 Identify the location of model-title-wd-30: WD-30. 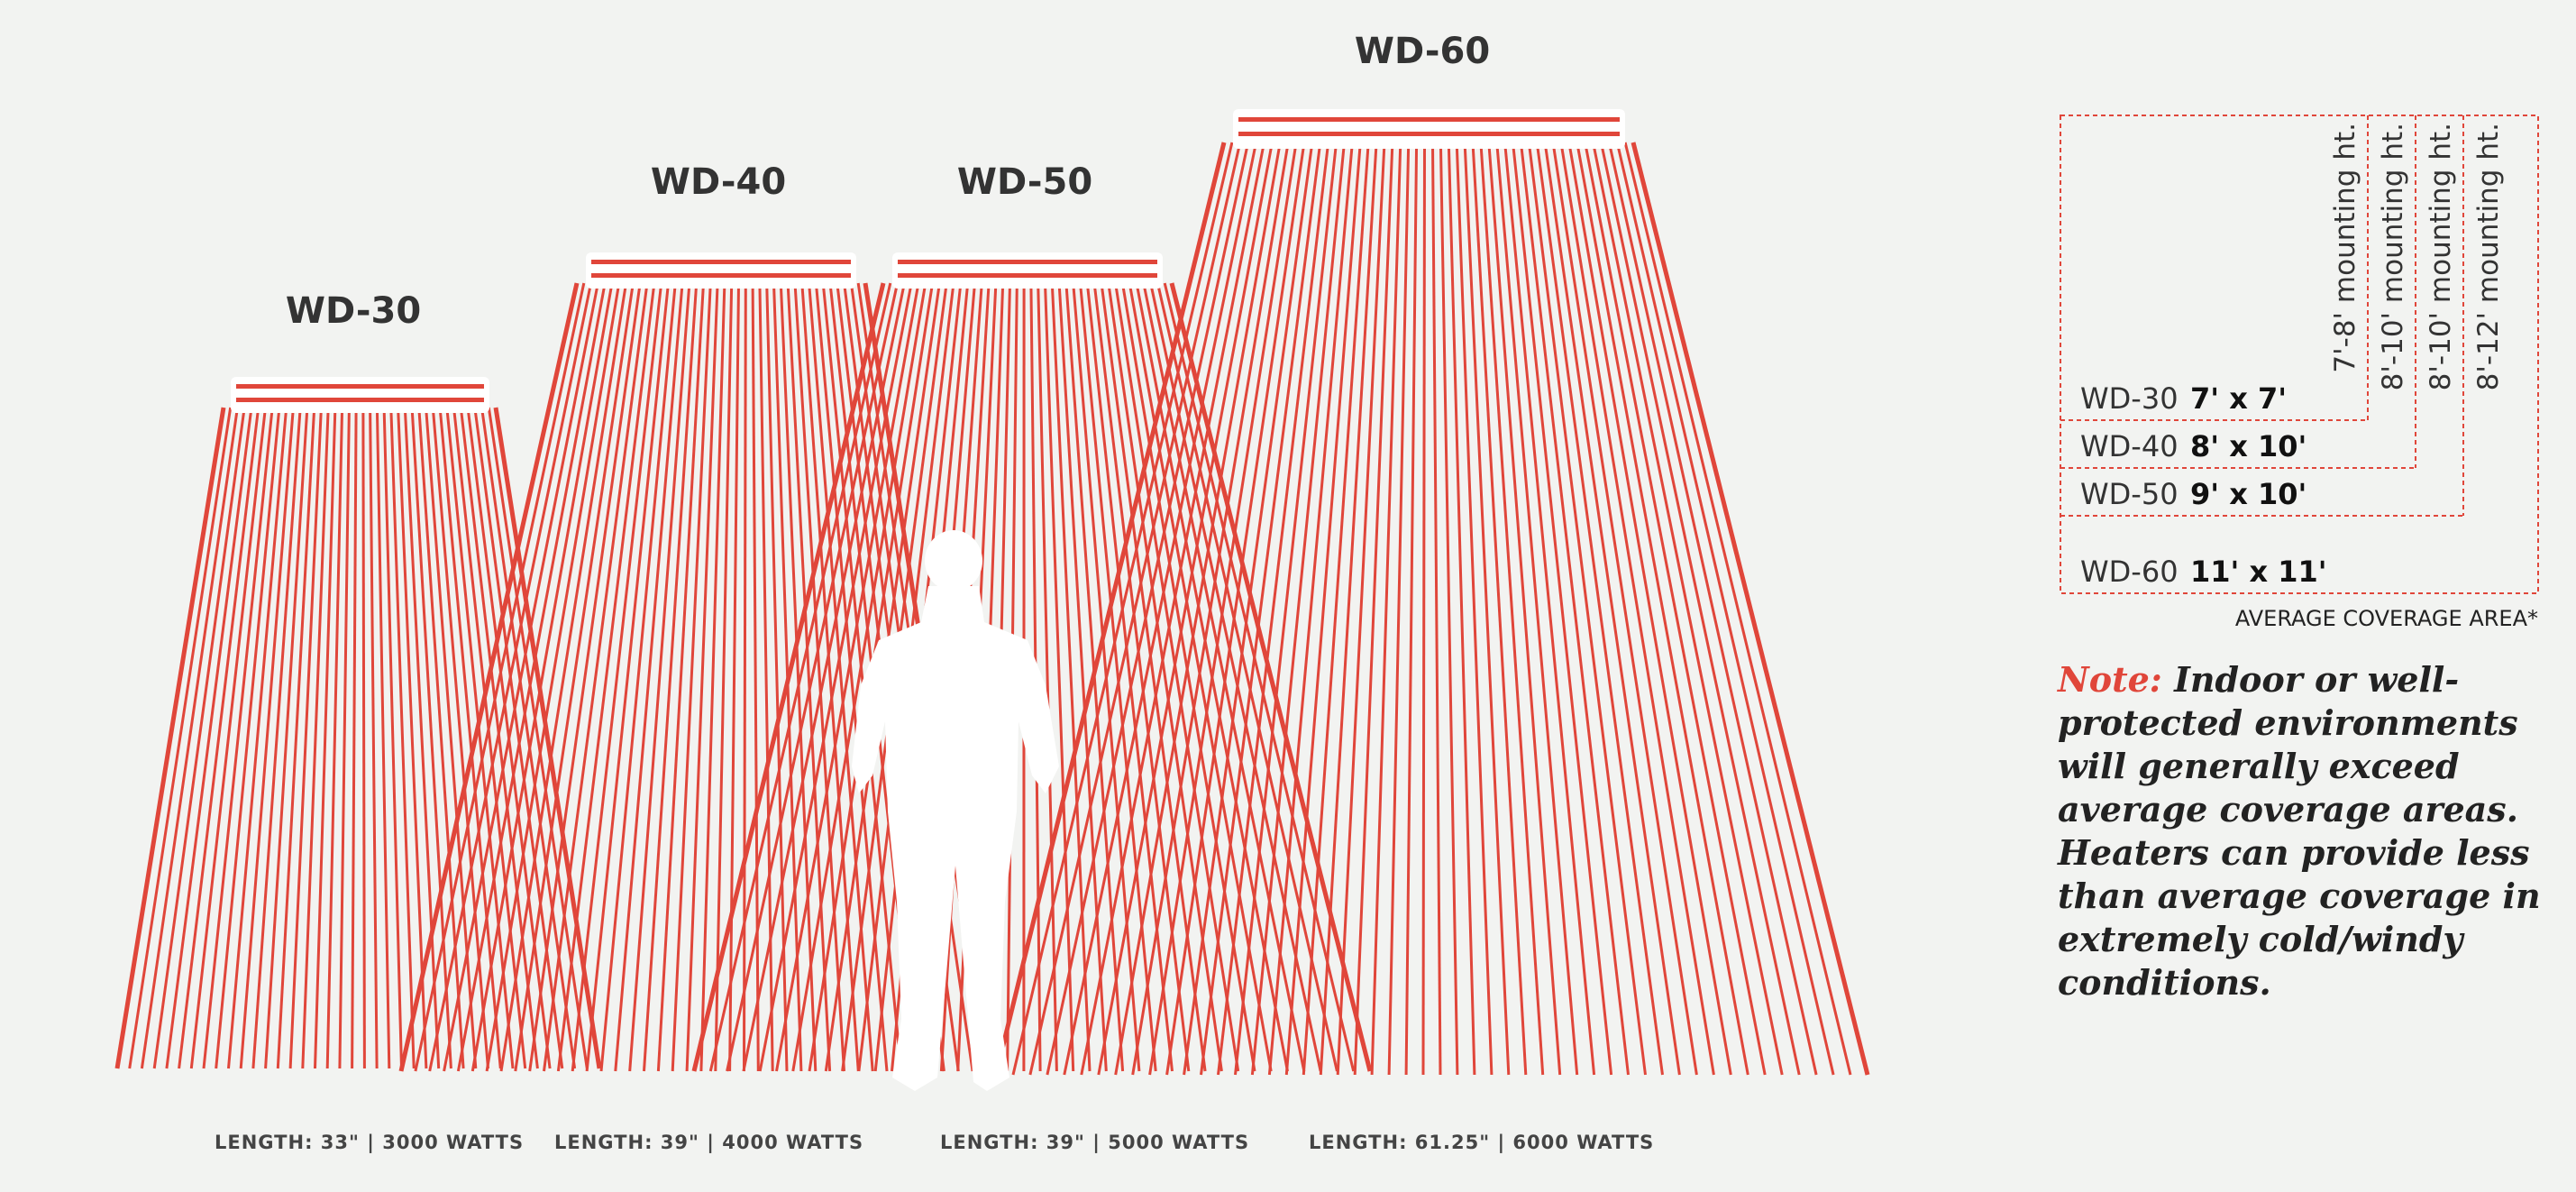
(353, 311).